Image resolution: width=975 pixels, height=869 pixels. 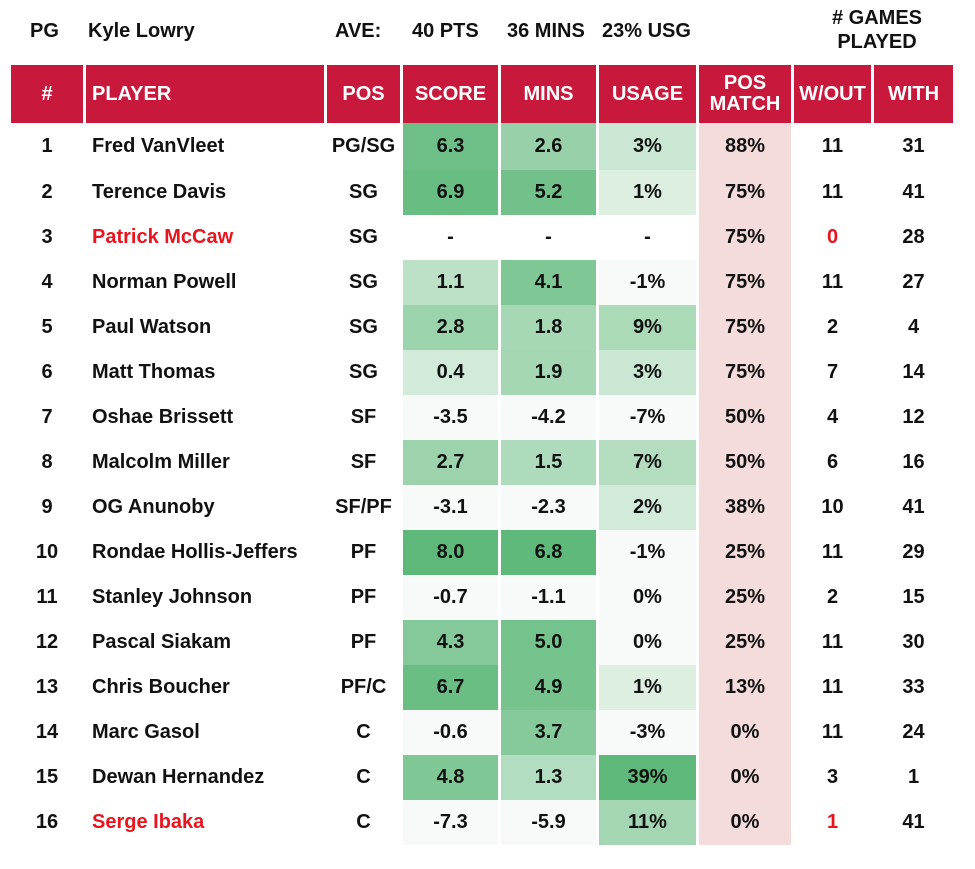 I want to click on cell-player: Norman Powell, so click(x=164, y=282).